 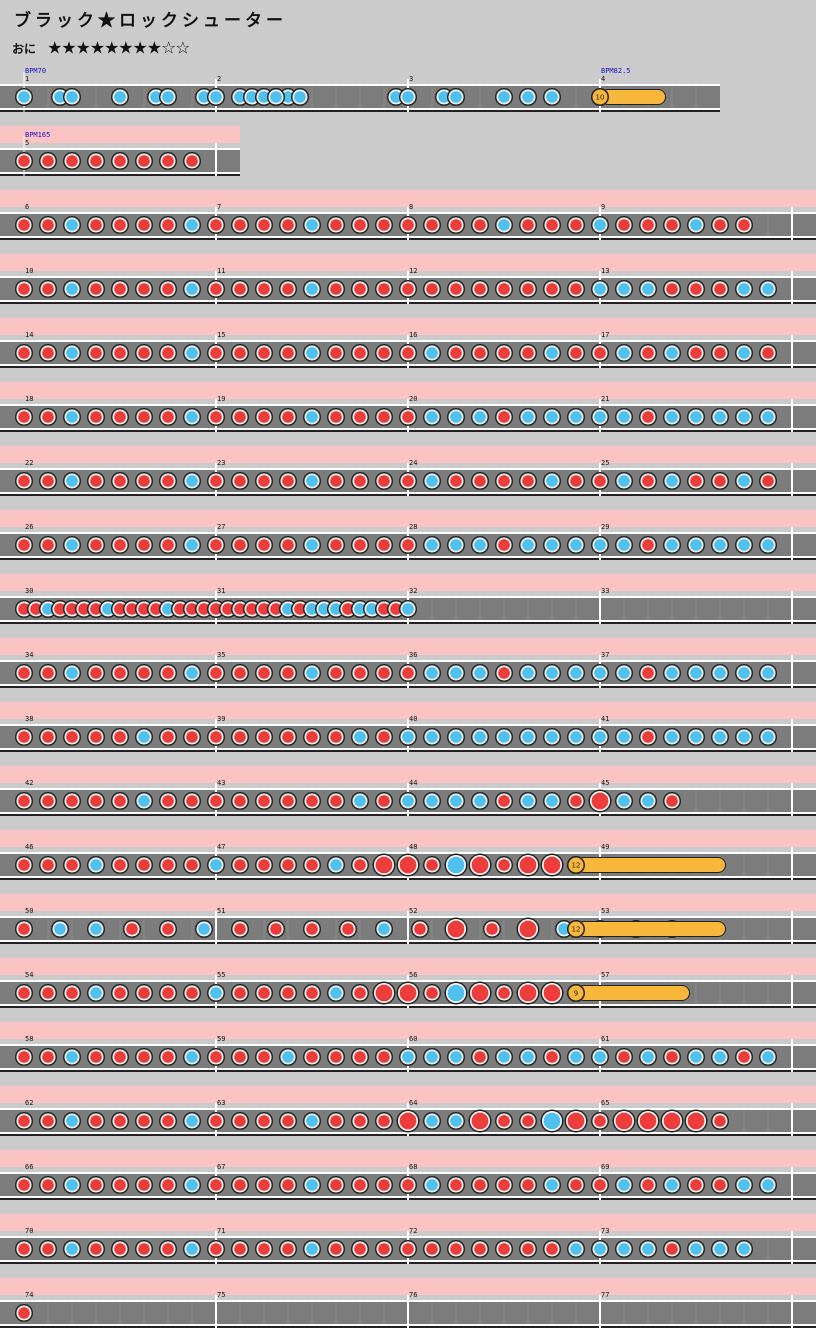 What do you see at coordinates (120, 149) in the screenshot?
I see `lane-top-edge` at bounding box center [120, 149].